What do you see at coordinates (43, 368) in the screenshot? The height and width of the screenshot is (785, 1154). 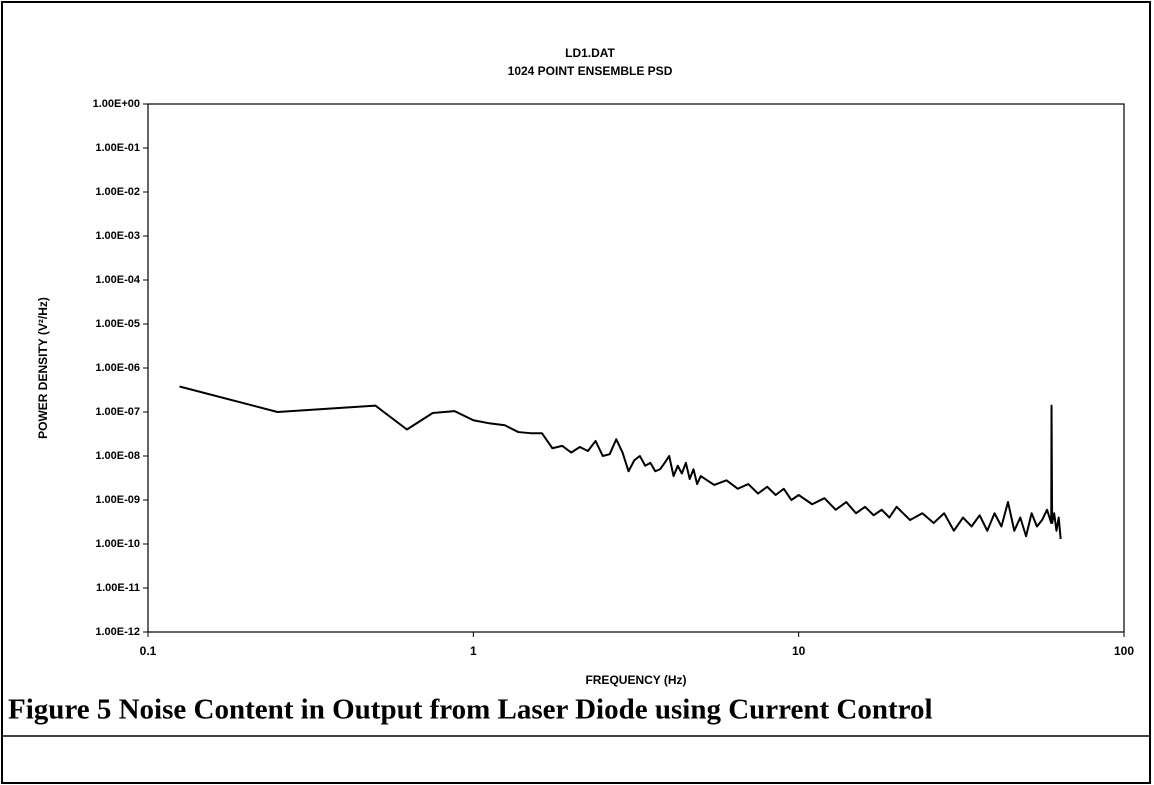 I see `y-axis-label: POWER DENSITY (V²/Hz)` at bounding box center [43, 368].